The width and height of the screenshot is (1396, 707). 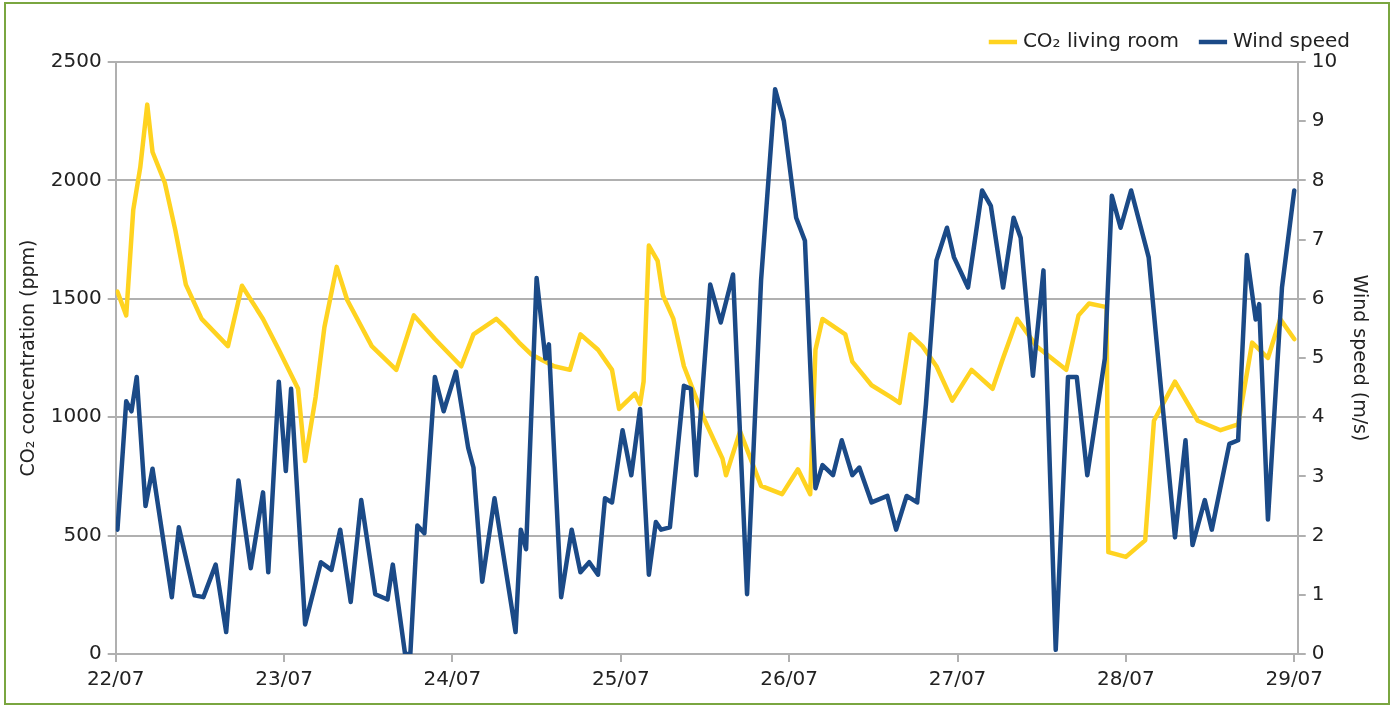 What do you see at coordinates (452, 678) in the screenshot?
I see `x-tick-label: 24/07` at bounding box center [452, 678].